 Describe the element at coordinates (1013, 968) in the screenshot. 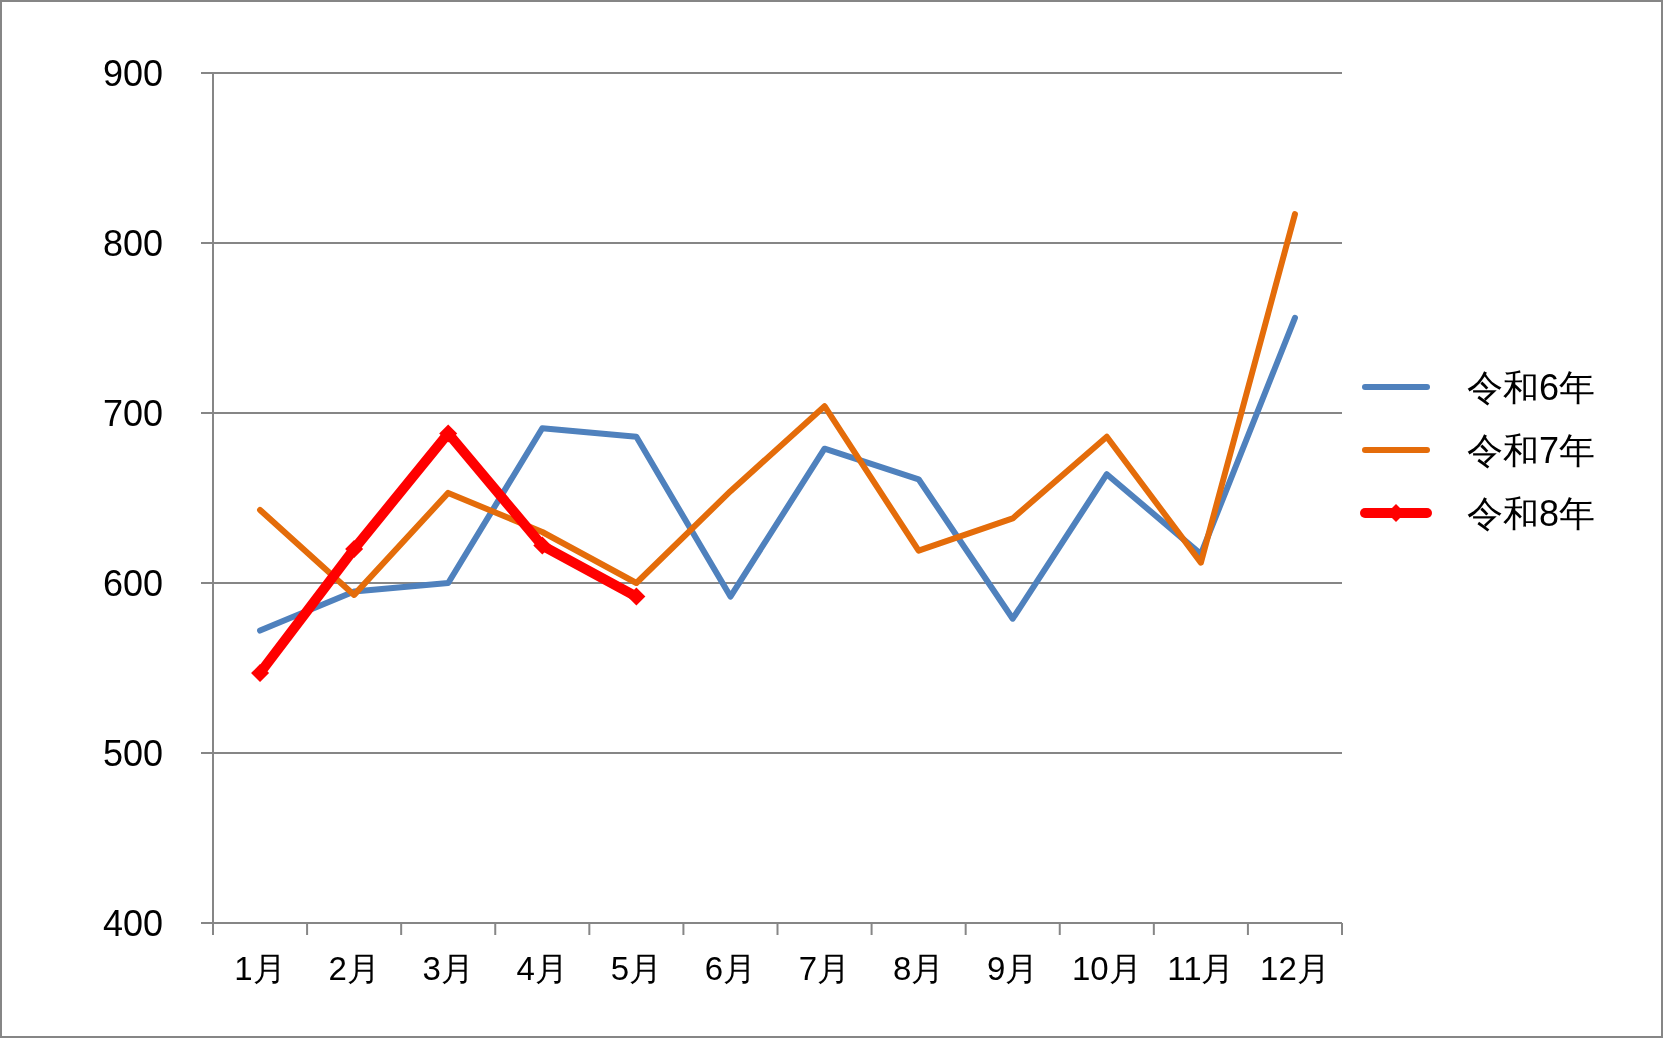

I see `x-tick-label: 9月` at that location.